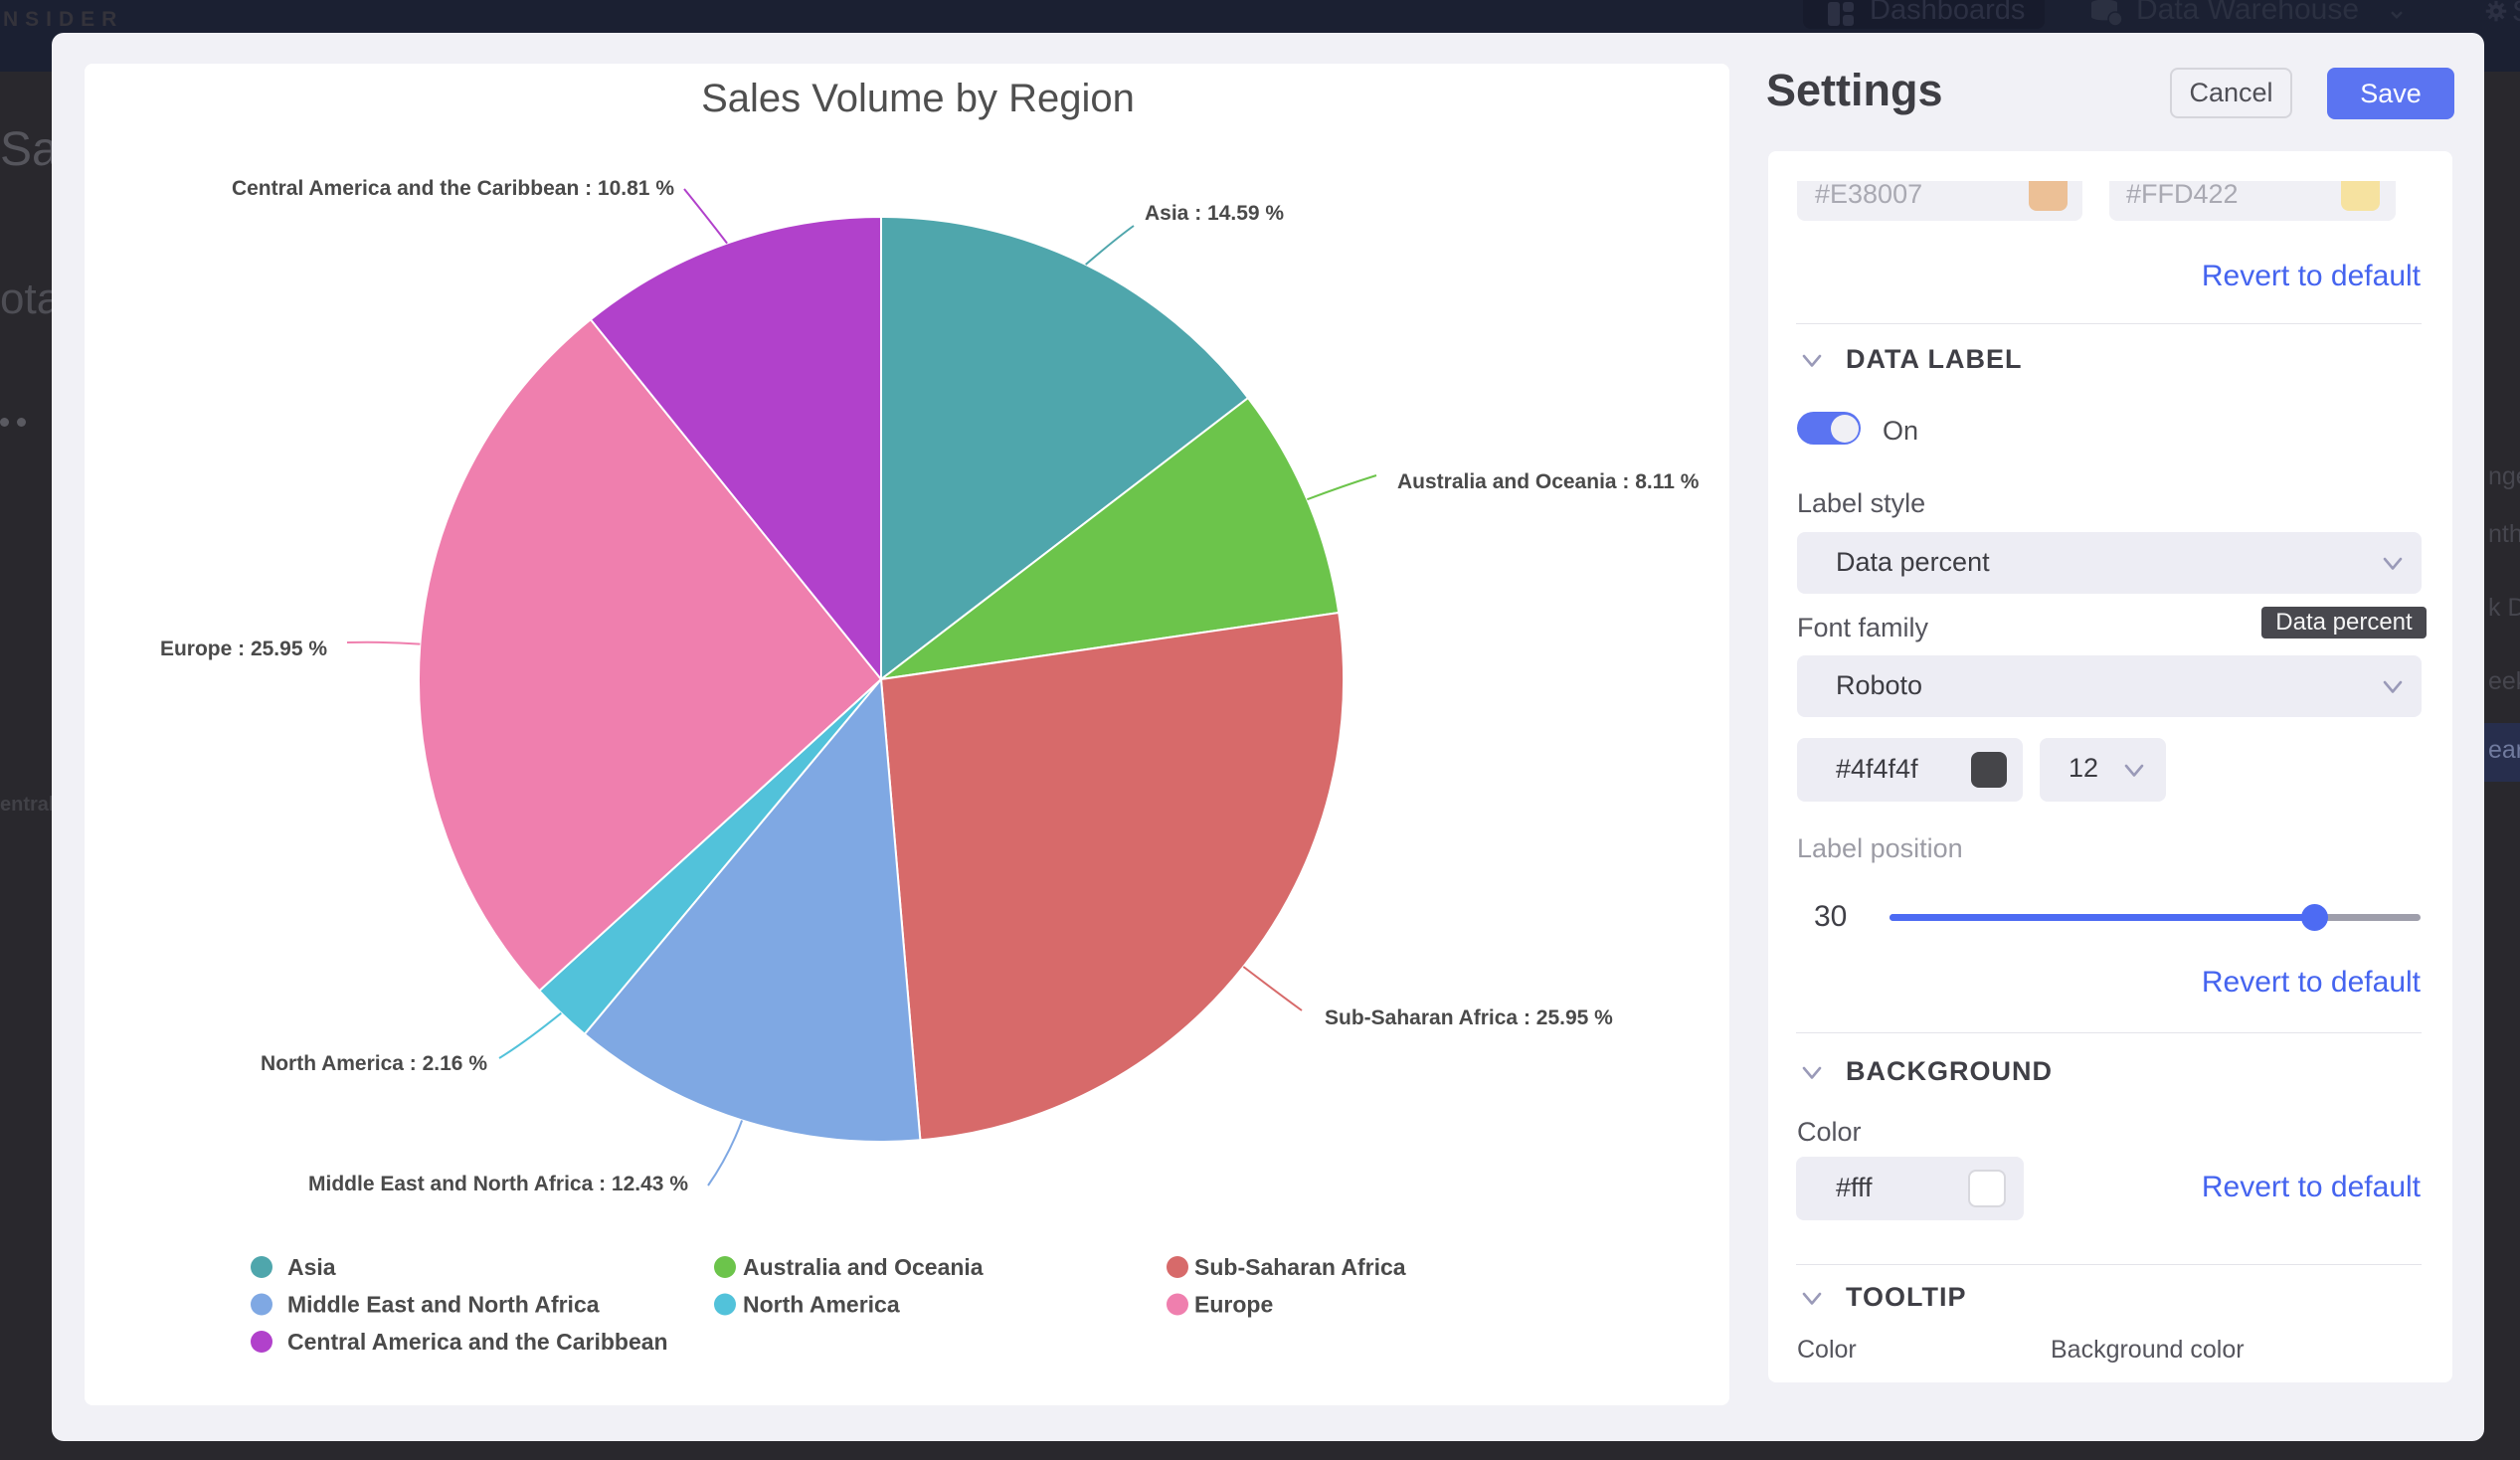  I want to click on svg-text: Asia : 14.59 %, so click(1214, 213).